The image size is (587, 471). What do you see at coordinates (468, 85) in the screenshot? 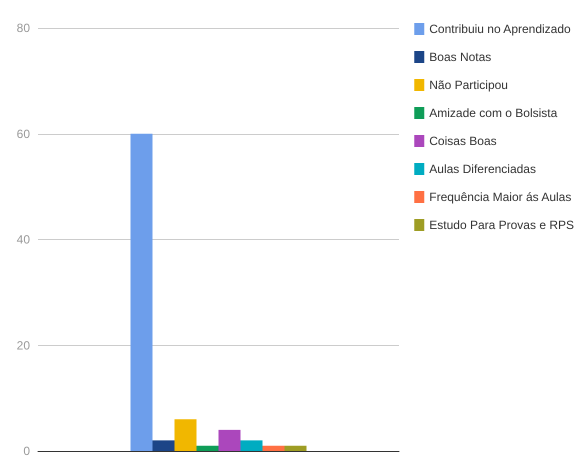
I see `legend-label: Não Participou` at bounding box center [468, 85].